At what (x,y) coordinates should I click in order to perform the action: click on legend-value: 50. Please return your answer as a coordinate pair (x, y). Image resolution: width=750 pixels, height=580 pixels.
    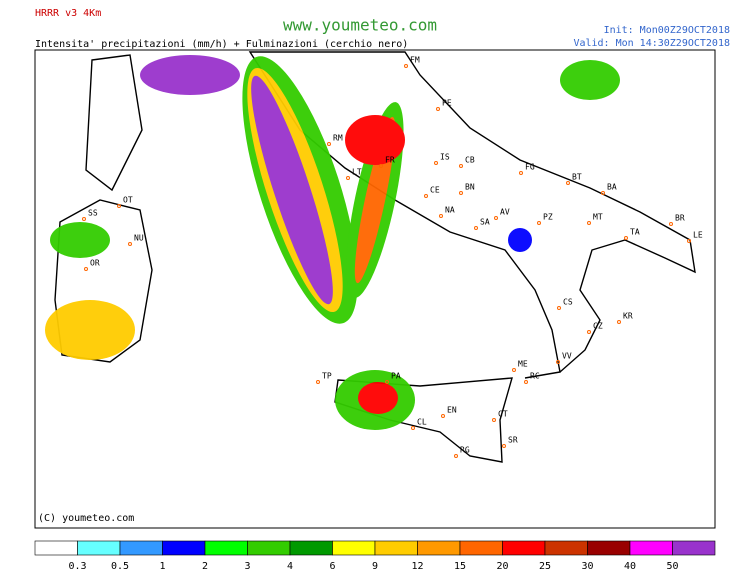
    Looking at the image, I should click on (672, 566).